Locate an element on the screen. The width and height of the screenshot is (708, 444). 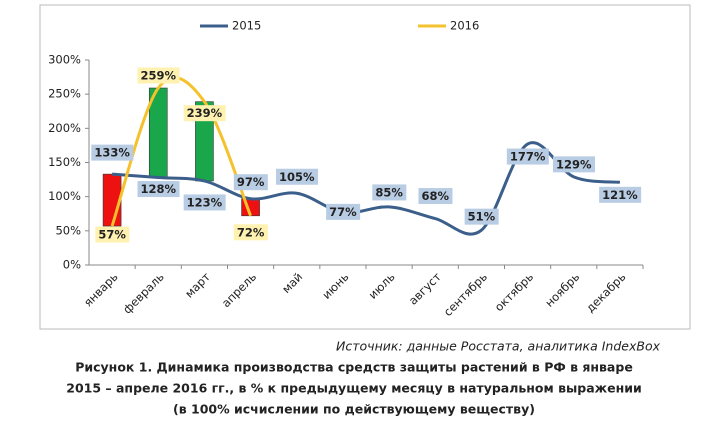
data-label: 85% is located at coordinates (389, 192).